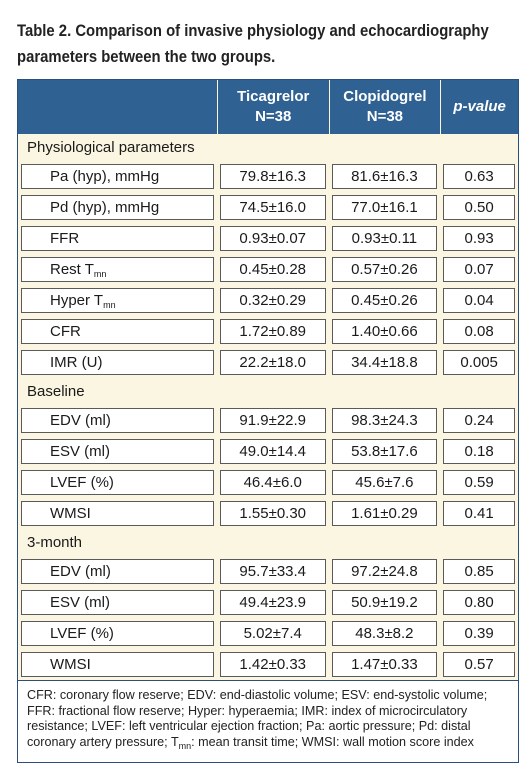 The width and height of the screenshot is (532, 763). Describe the element at coordinates (479, 176) in the screenshot. I see `p-value: 0.63` at that location.